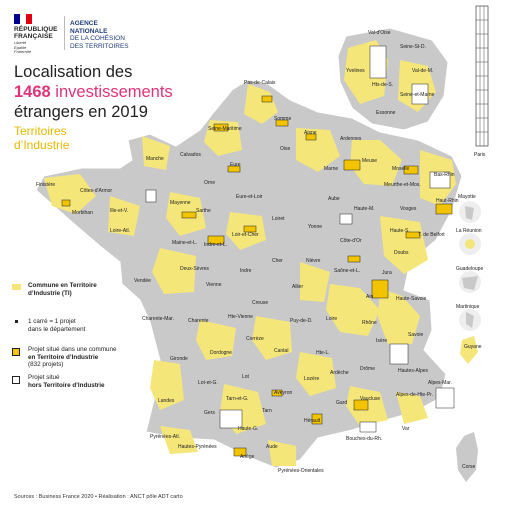 The image size is (512, 512). What do you see at coordinates (413, 47) in the screenshot?
I see `idf-label: Seine-St-D.` at bounding box center [413, 47].